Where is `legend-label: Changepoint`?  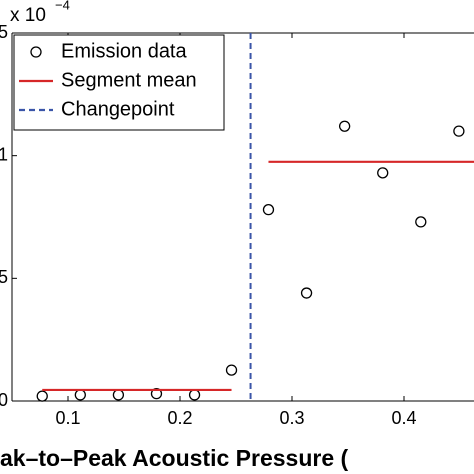 legend-label: Changepoint is located at coordinates (118, 109).